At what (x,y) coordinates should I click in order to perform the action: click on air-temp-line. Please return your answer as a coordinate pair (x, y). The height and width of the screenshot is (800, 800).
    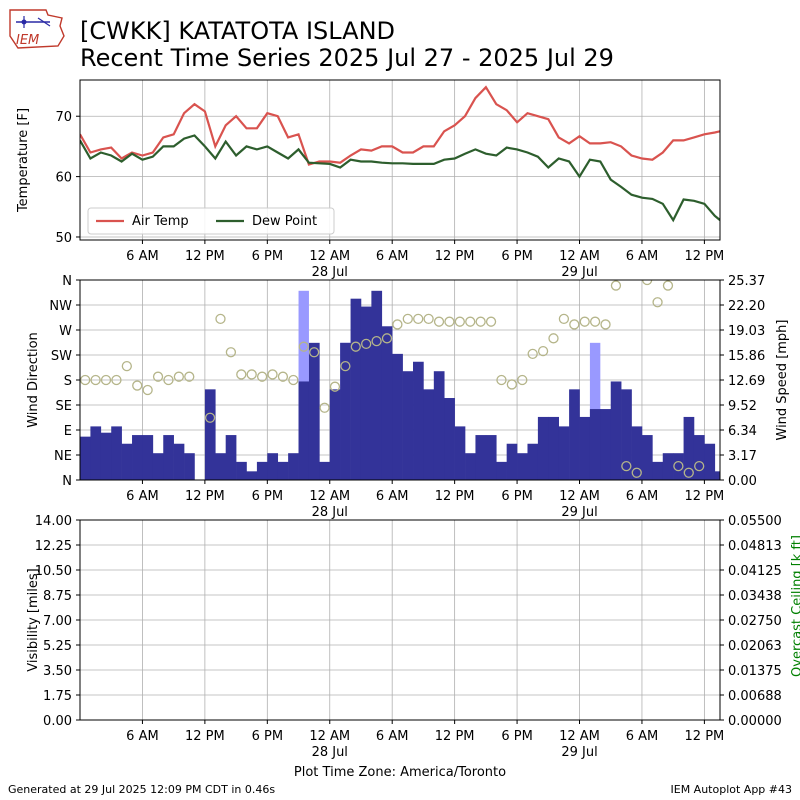
    Looking at the image, I should click on (400, 125).